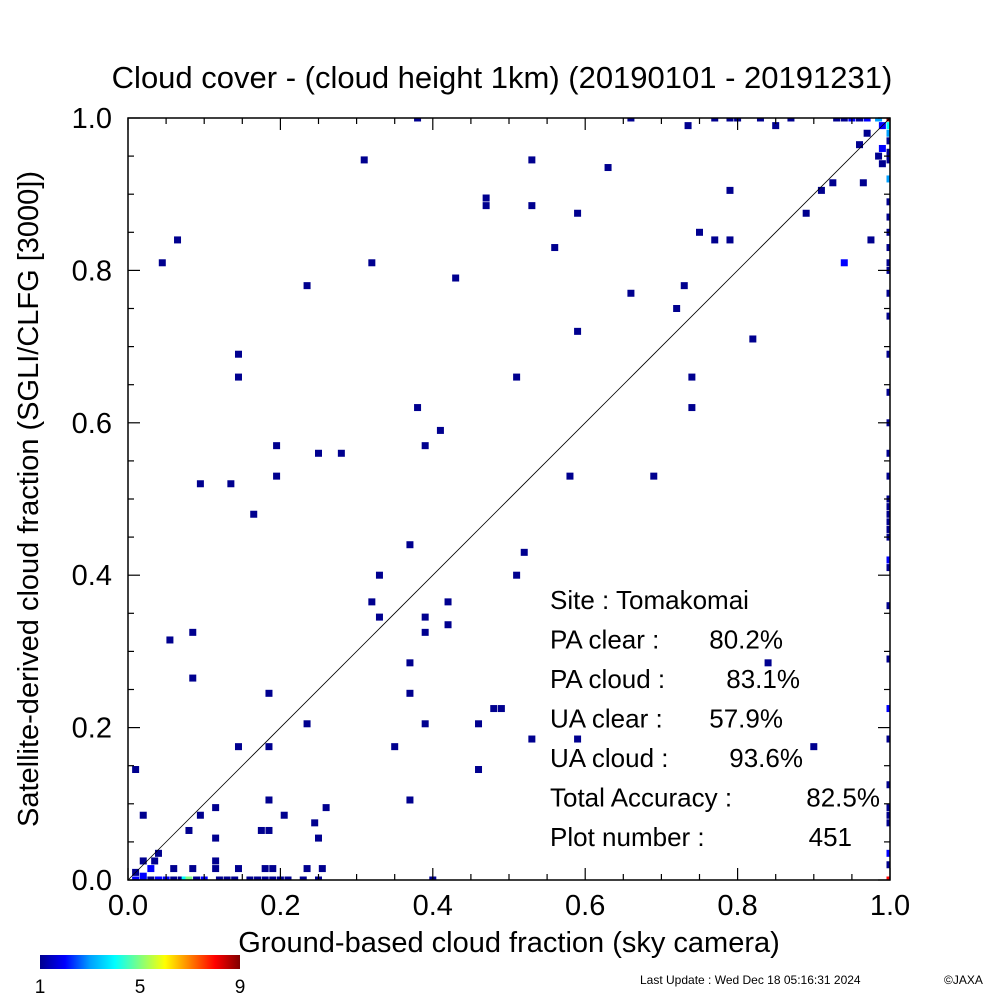 This screenshot has width=1000, height=1000. Describe the element at coordinates (140, 962) in the screenshot. I see `colorbar` at that location.